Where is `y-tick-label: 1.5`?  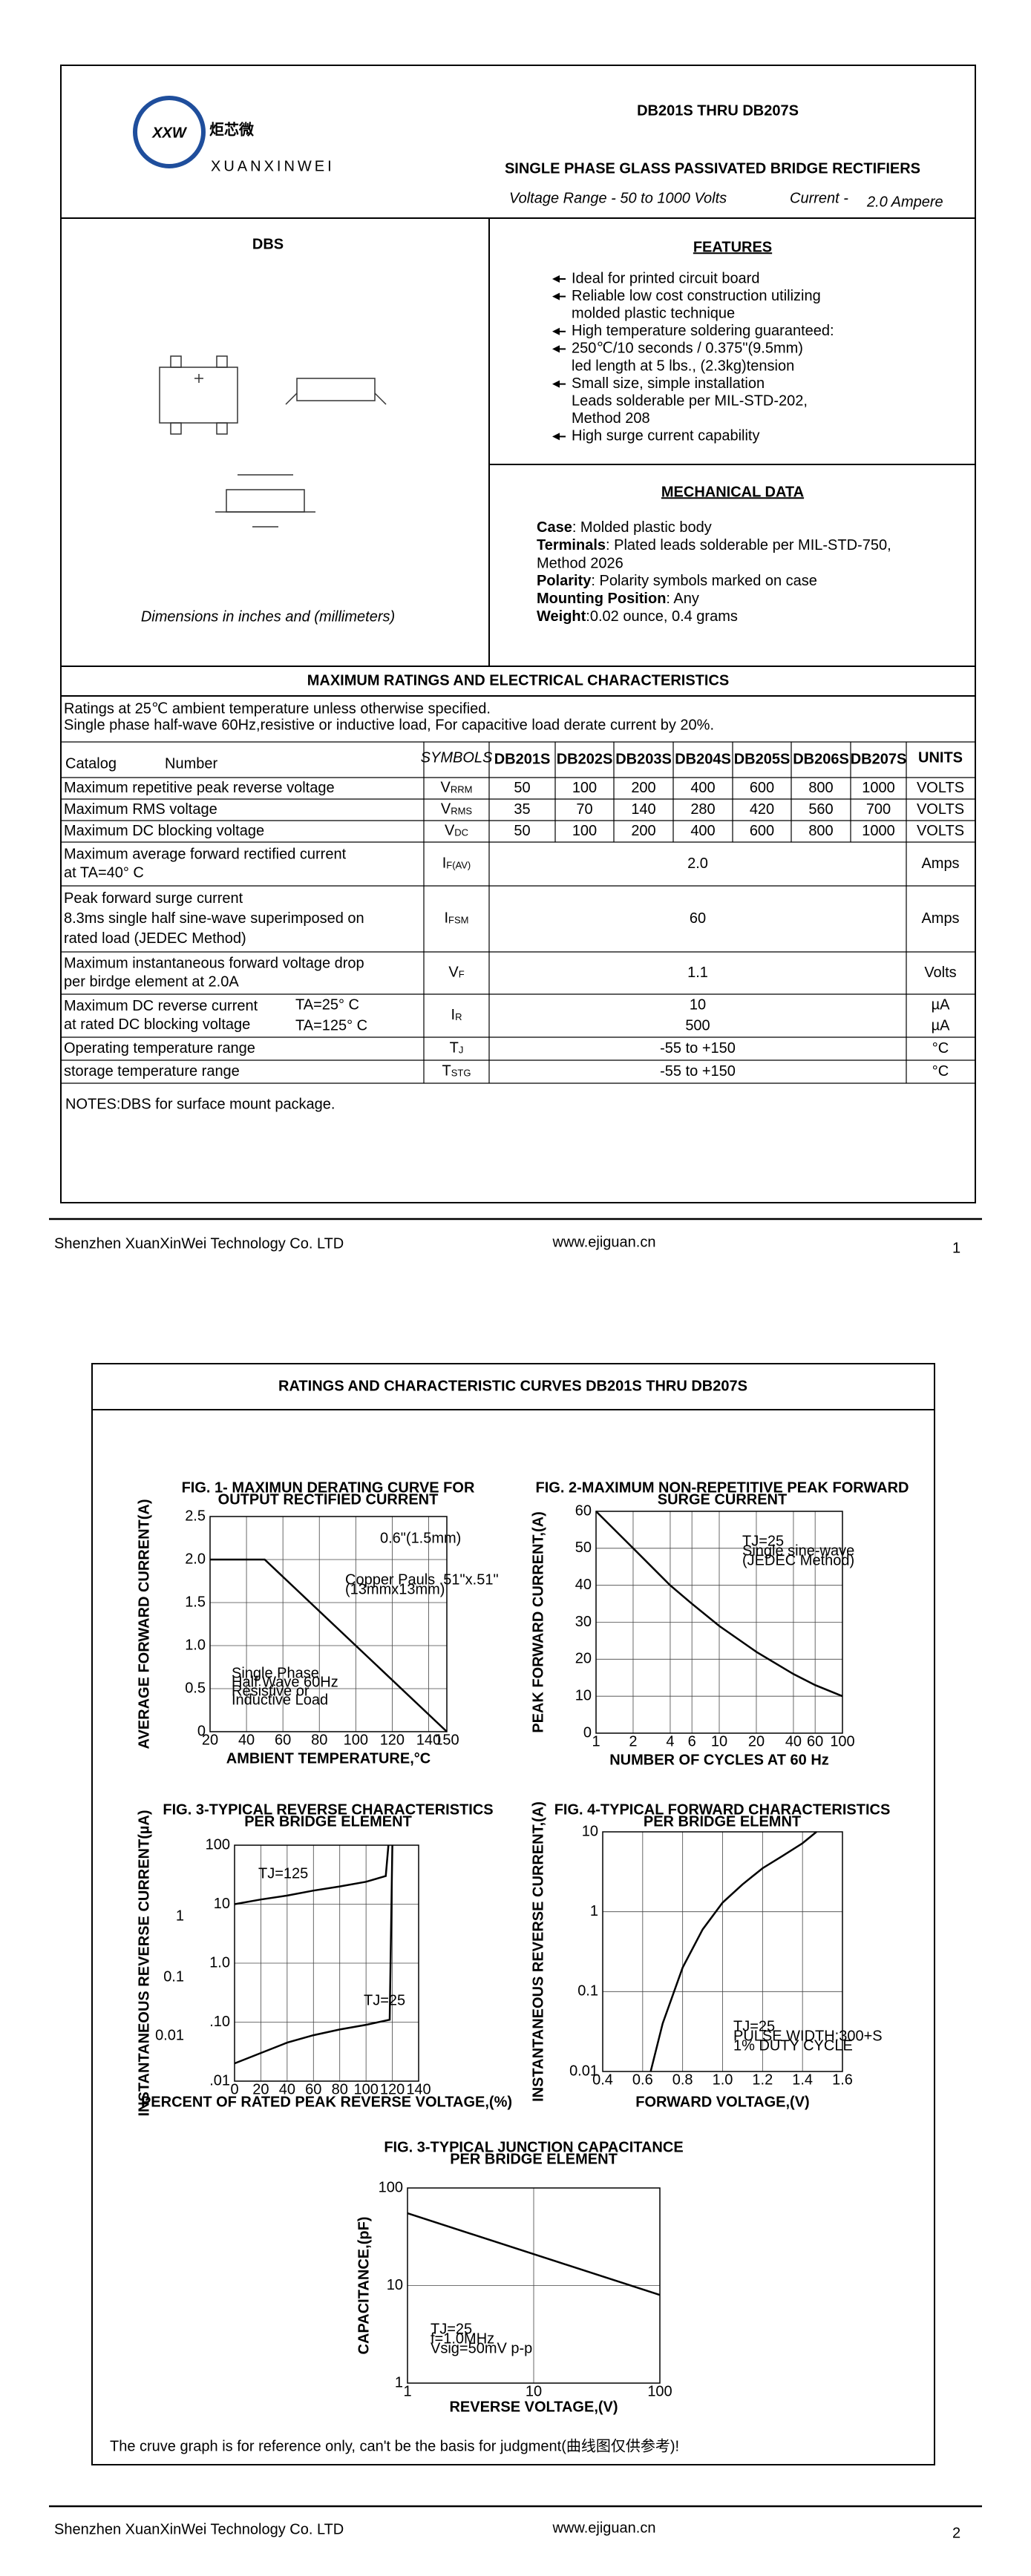 y-tick-label: 1.5 is located at coordinates (195, 1602).